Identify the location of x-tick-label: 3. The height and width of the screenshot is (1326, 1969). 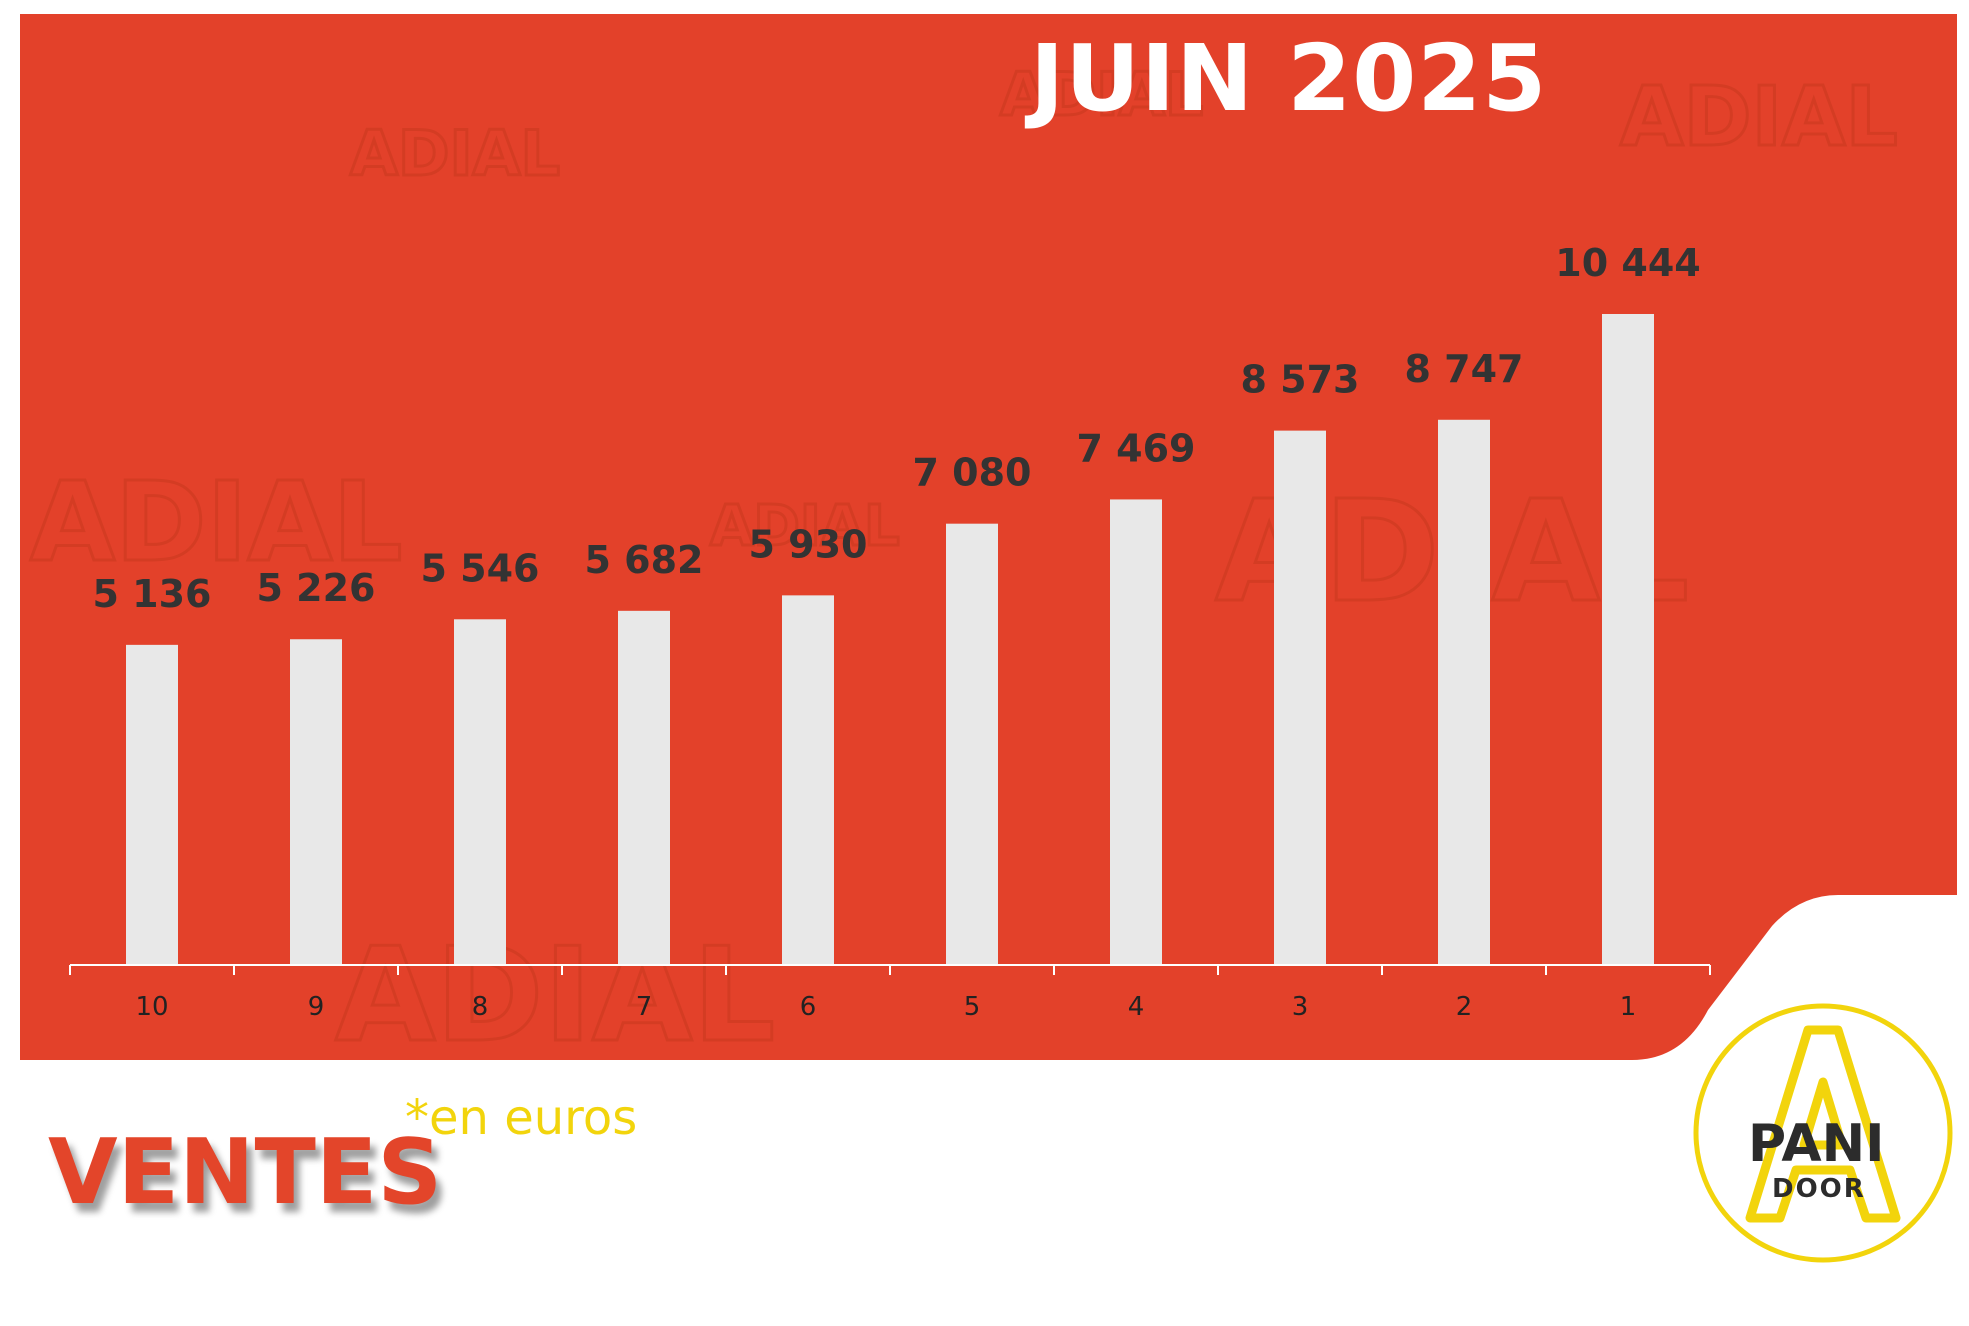
(1300, 1007).